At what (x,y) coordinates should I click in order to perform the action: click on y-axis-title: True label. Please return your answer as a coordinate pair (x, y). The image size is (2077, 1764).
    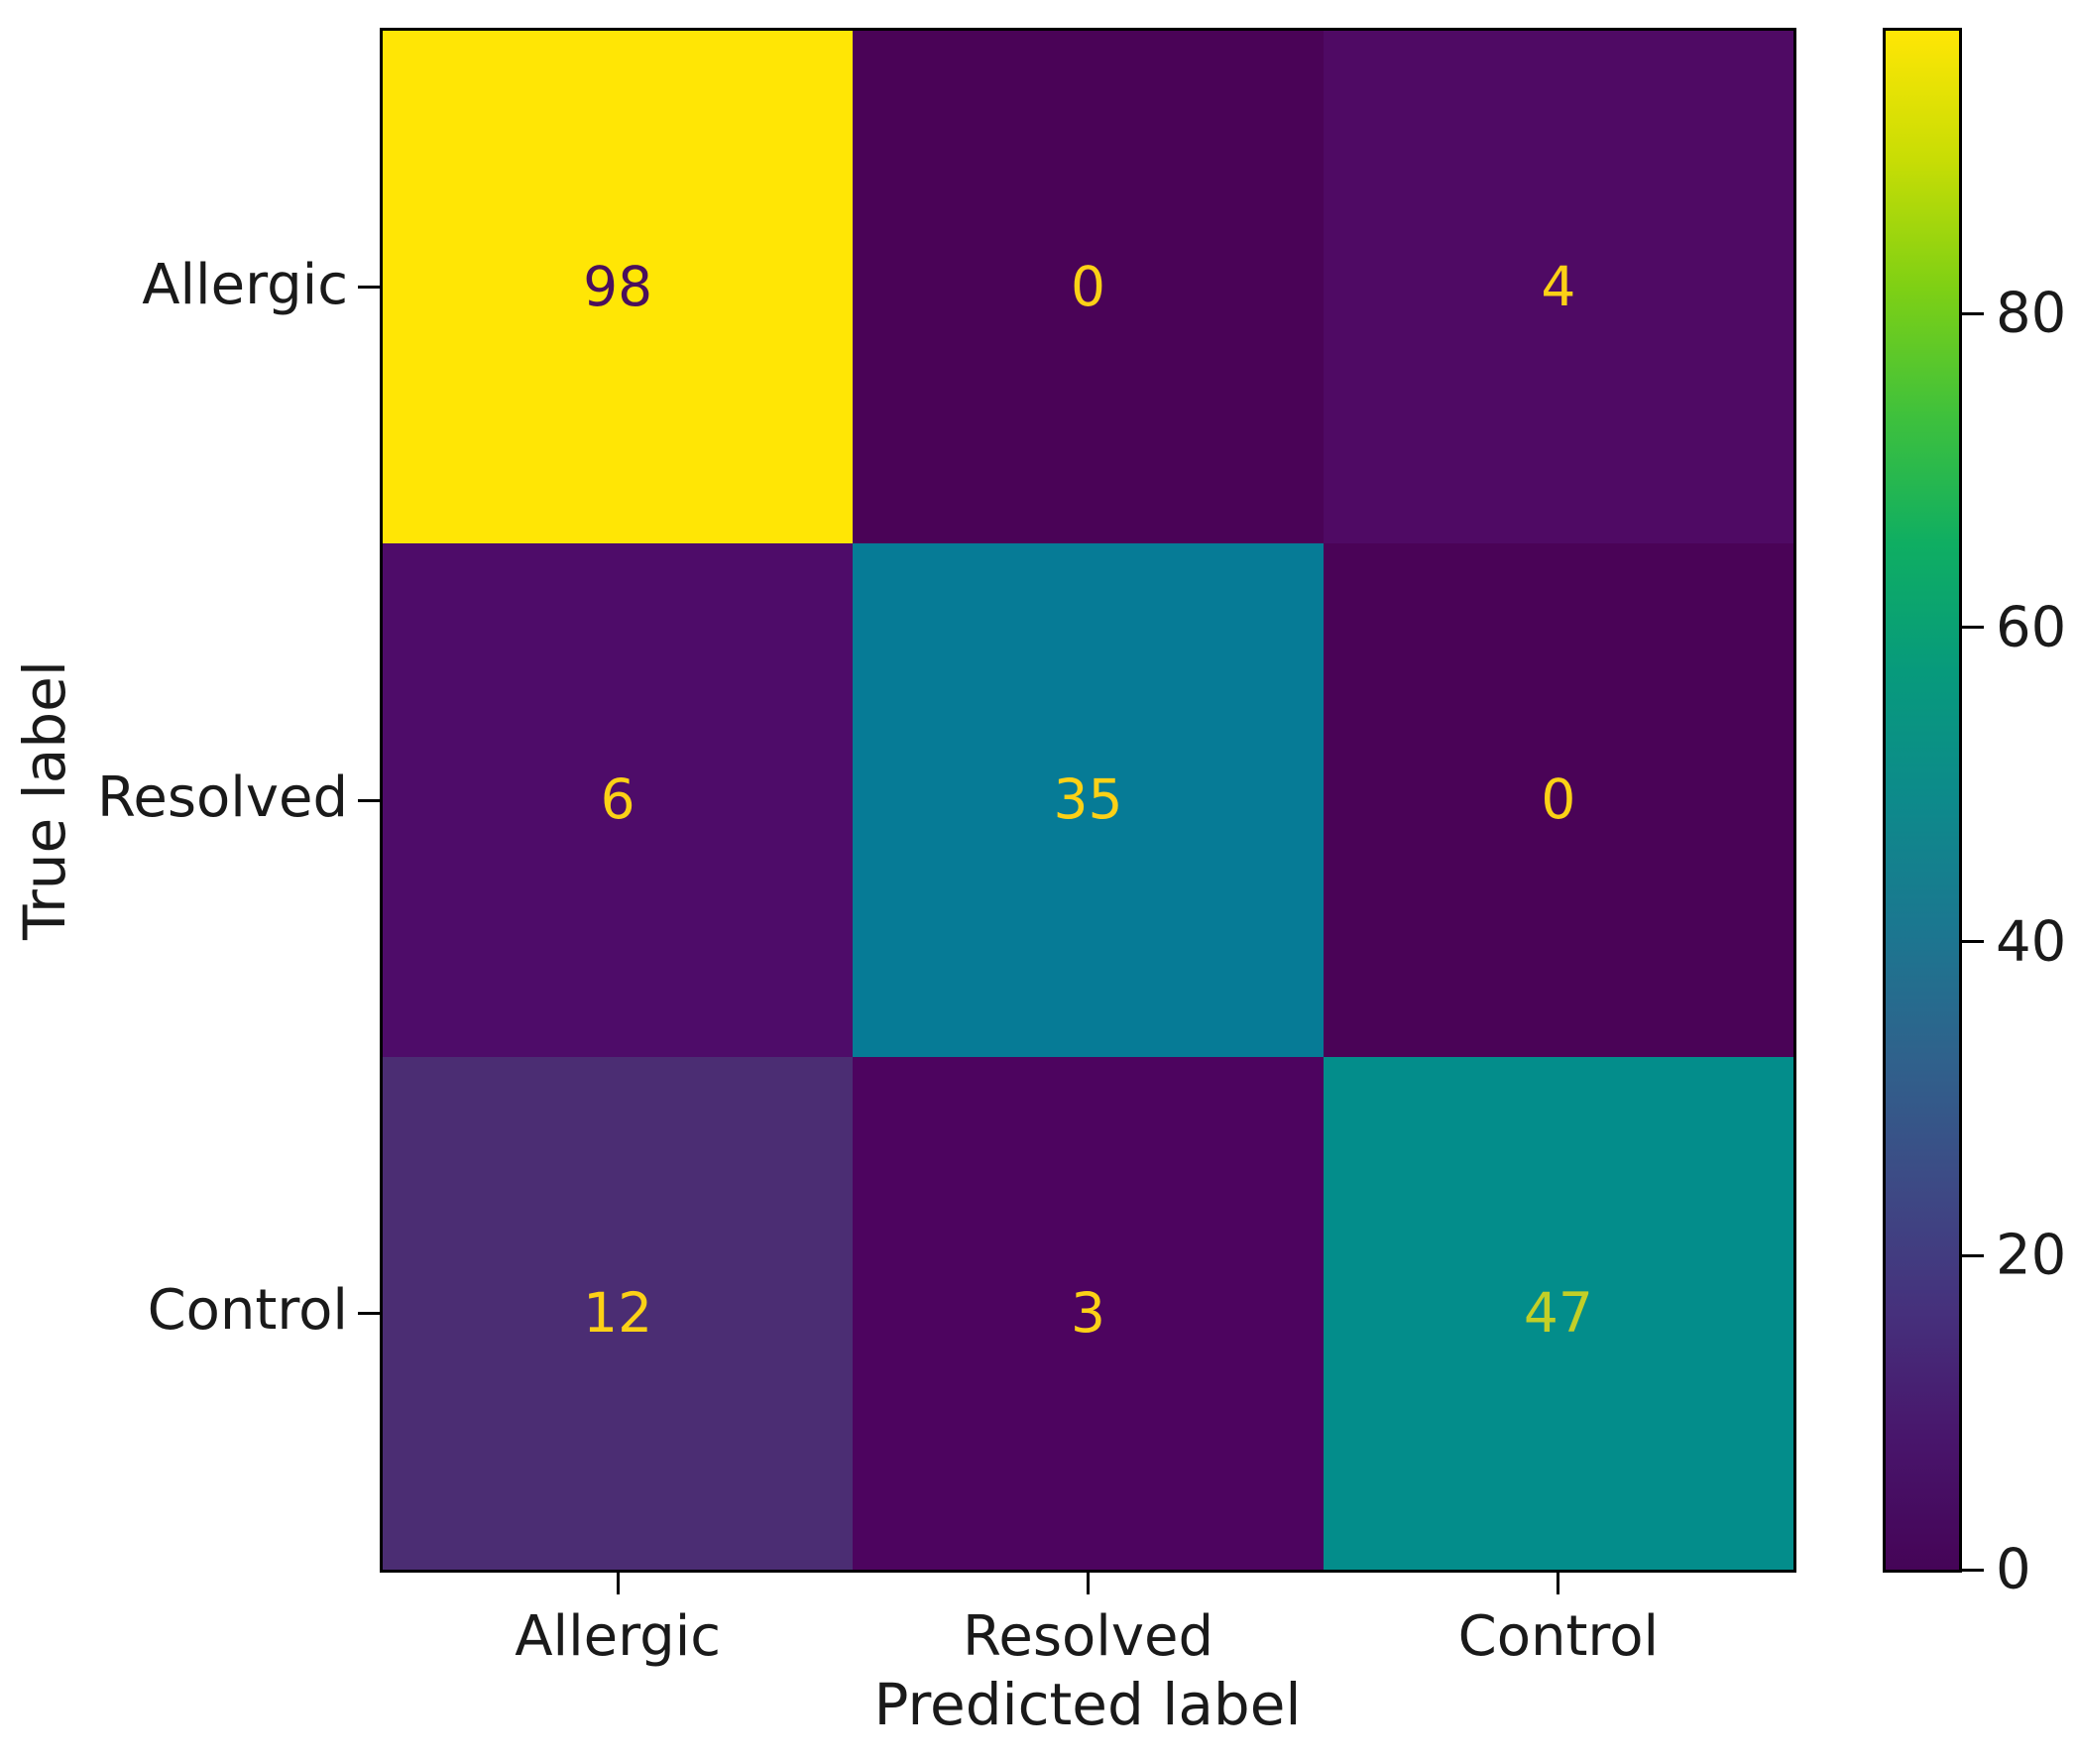
    Looking at the image, I should click on (44, 800).